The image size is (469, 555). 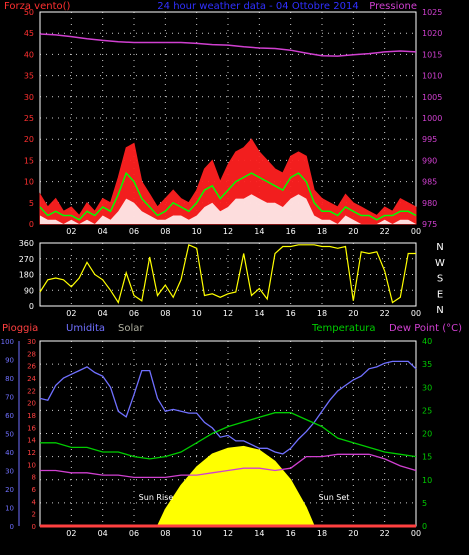 What do you see at coordinates (31, 441) in the screenshot?
I see `rain-y-tick-label: 14` at bounding box center [31, 441].